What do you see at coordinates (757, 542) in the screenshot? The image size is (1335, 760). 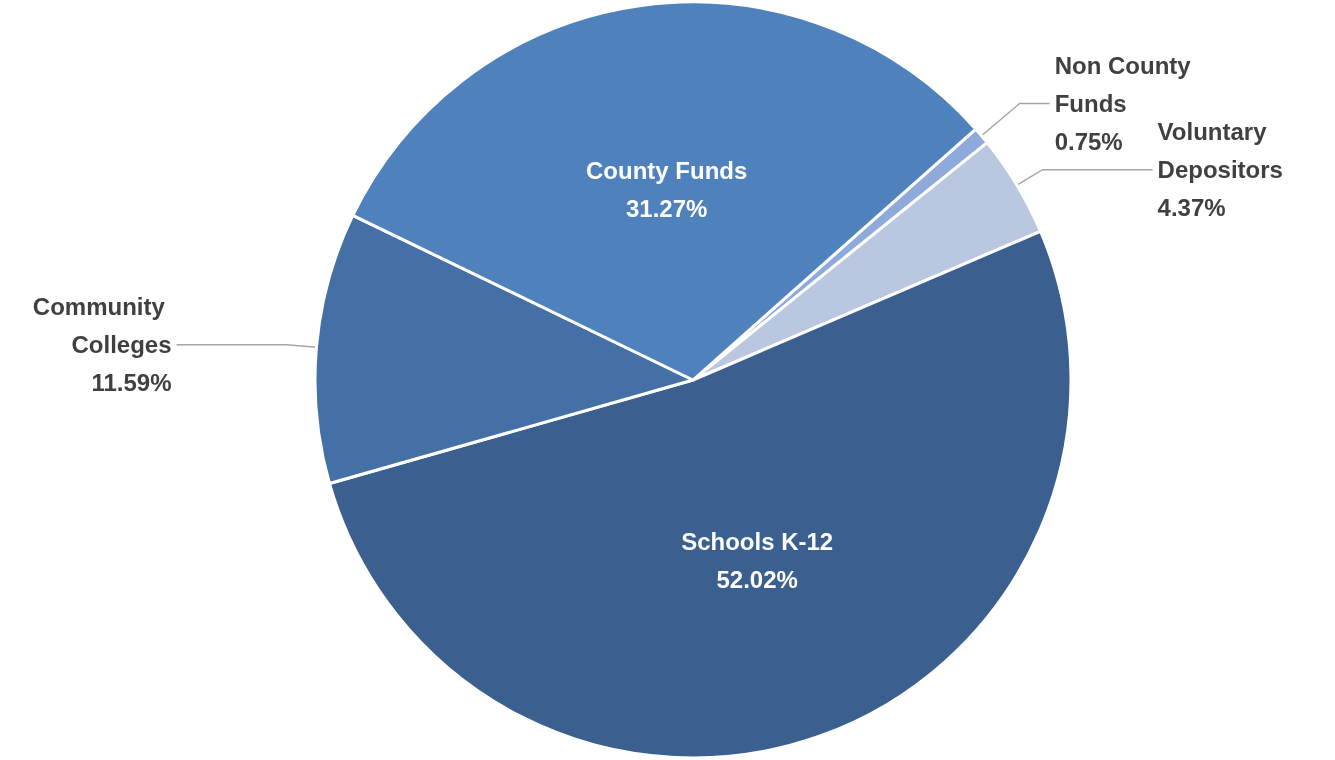 I see `slice-label: Schools K-12` at bounding box center [757, 542].